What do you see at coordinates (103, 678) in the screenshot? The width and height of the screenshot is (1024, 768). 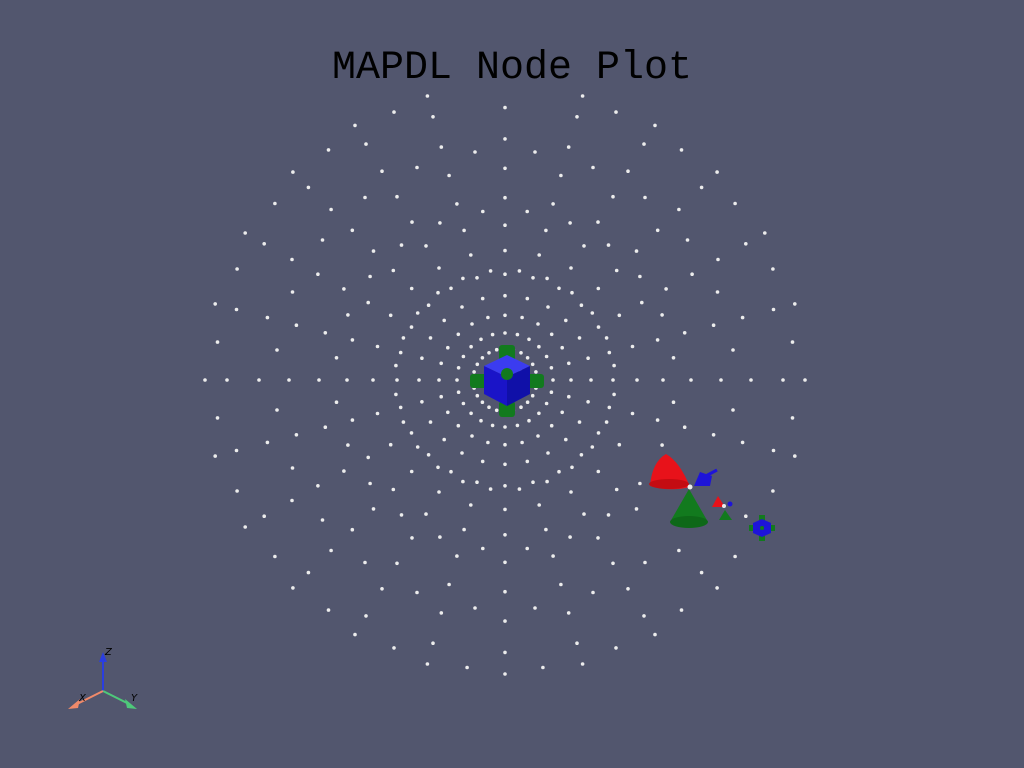 I see `orientation-axes-widget: Z Y X` at bounding box center [103, 678].